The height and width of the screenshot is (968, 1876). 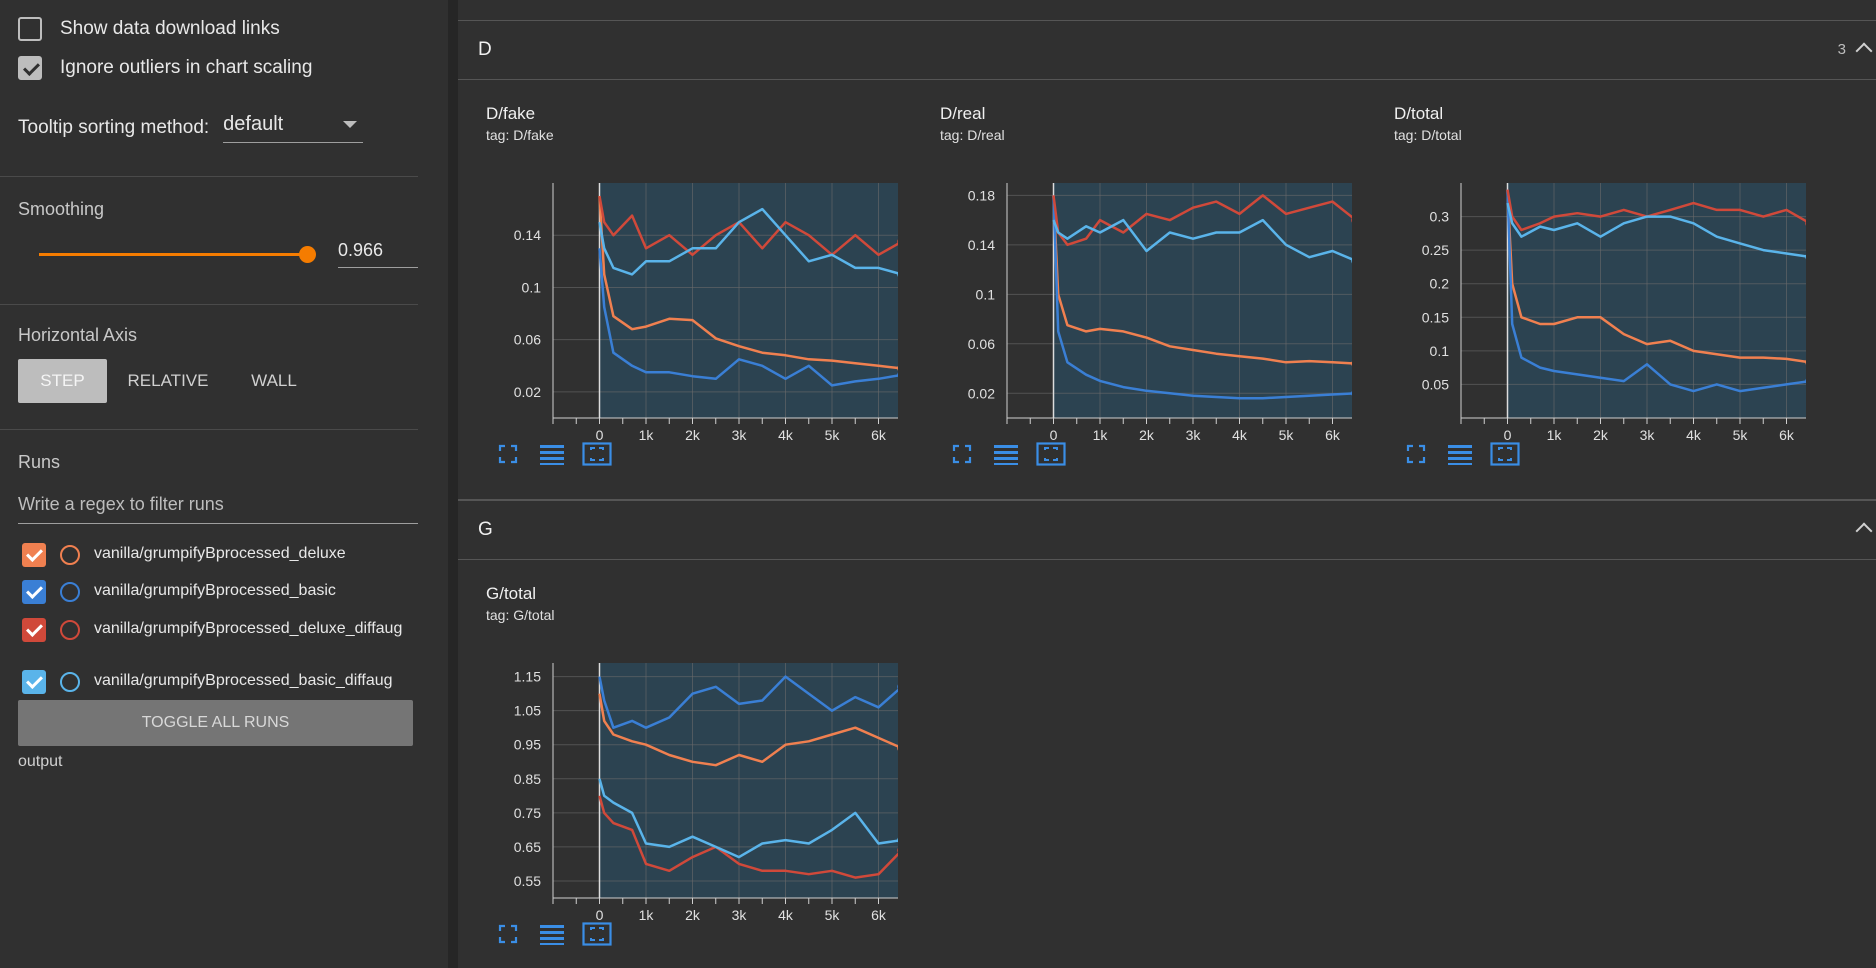 What do you see at coordinates (149, 29) in the screenshot?
I see `show-download-links-option: Show data download links` at bounding box center [149, 29].